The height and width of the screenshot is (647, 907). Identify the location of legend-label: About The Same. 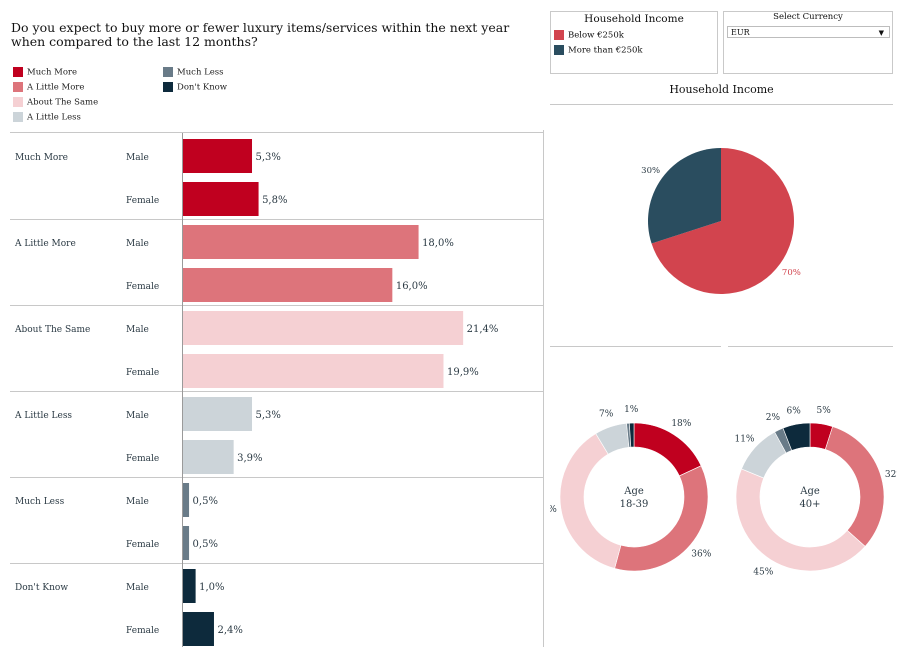
(63, 102).